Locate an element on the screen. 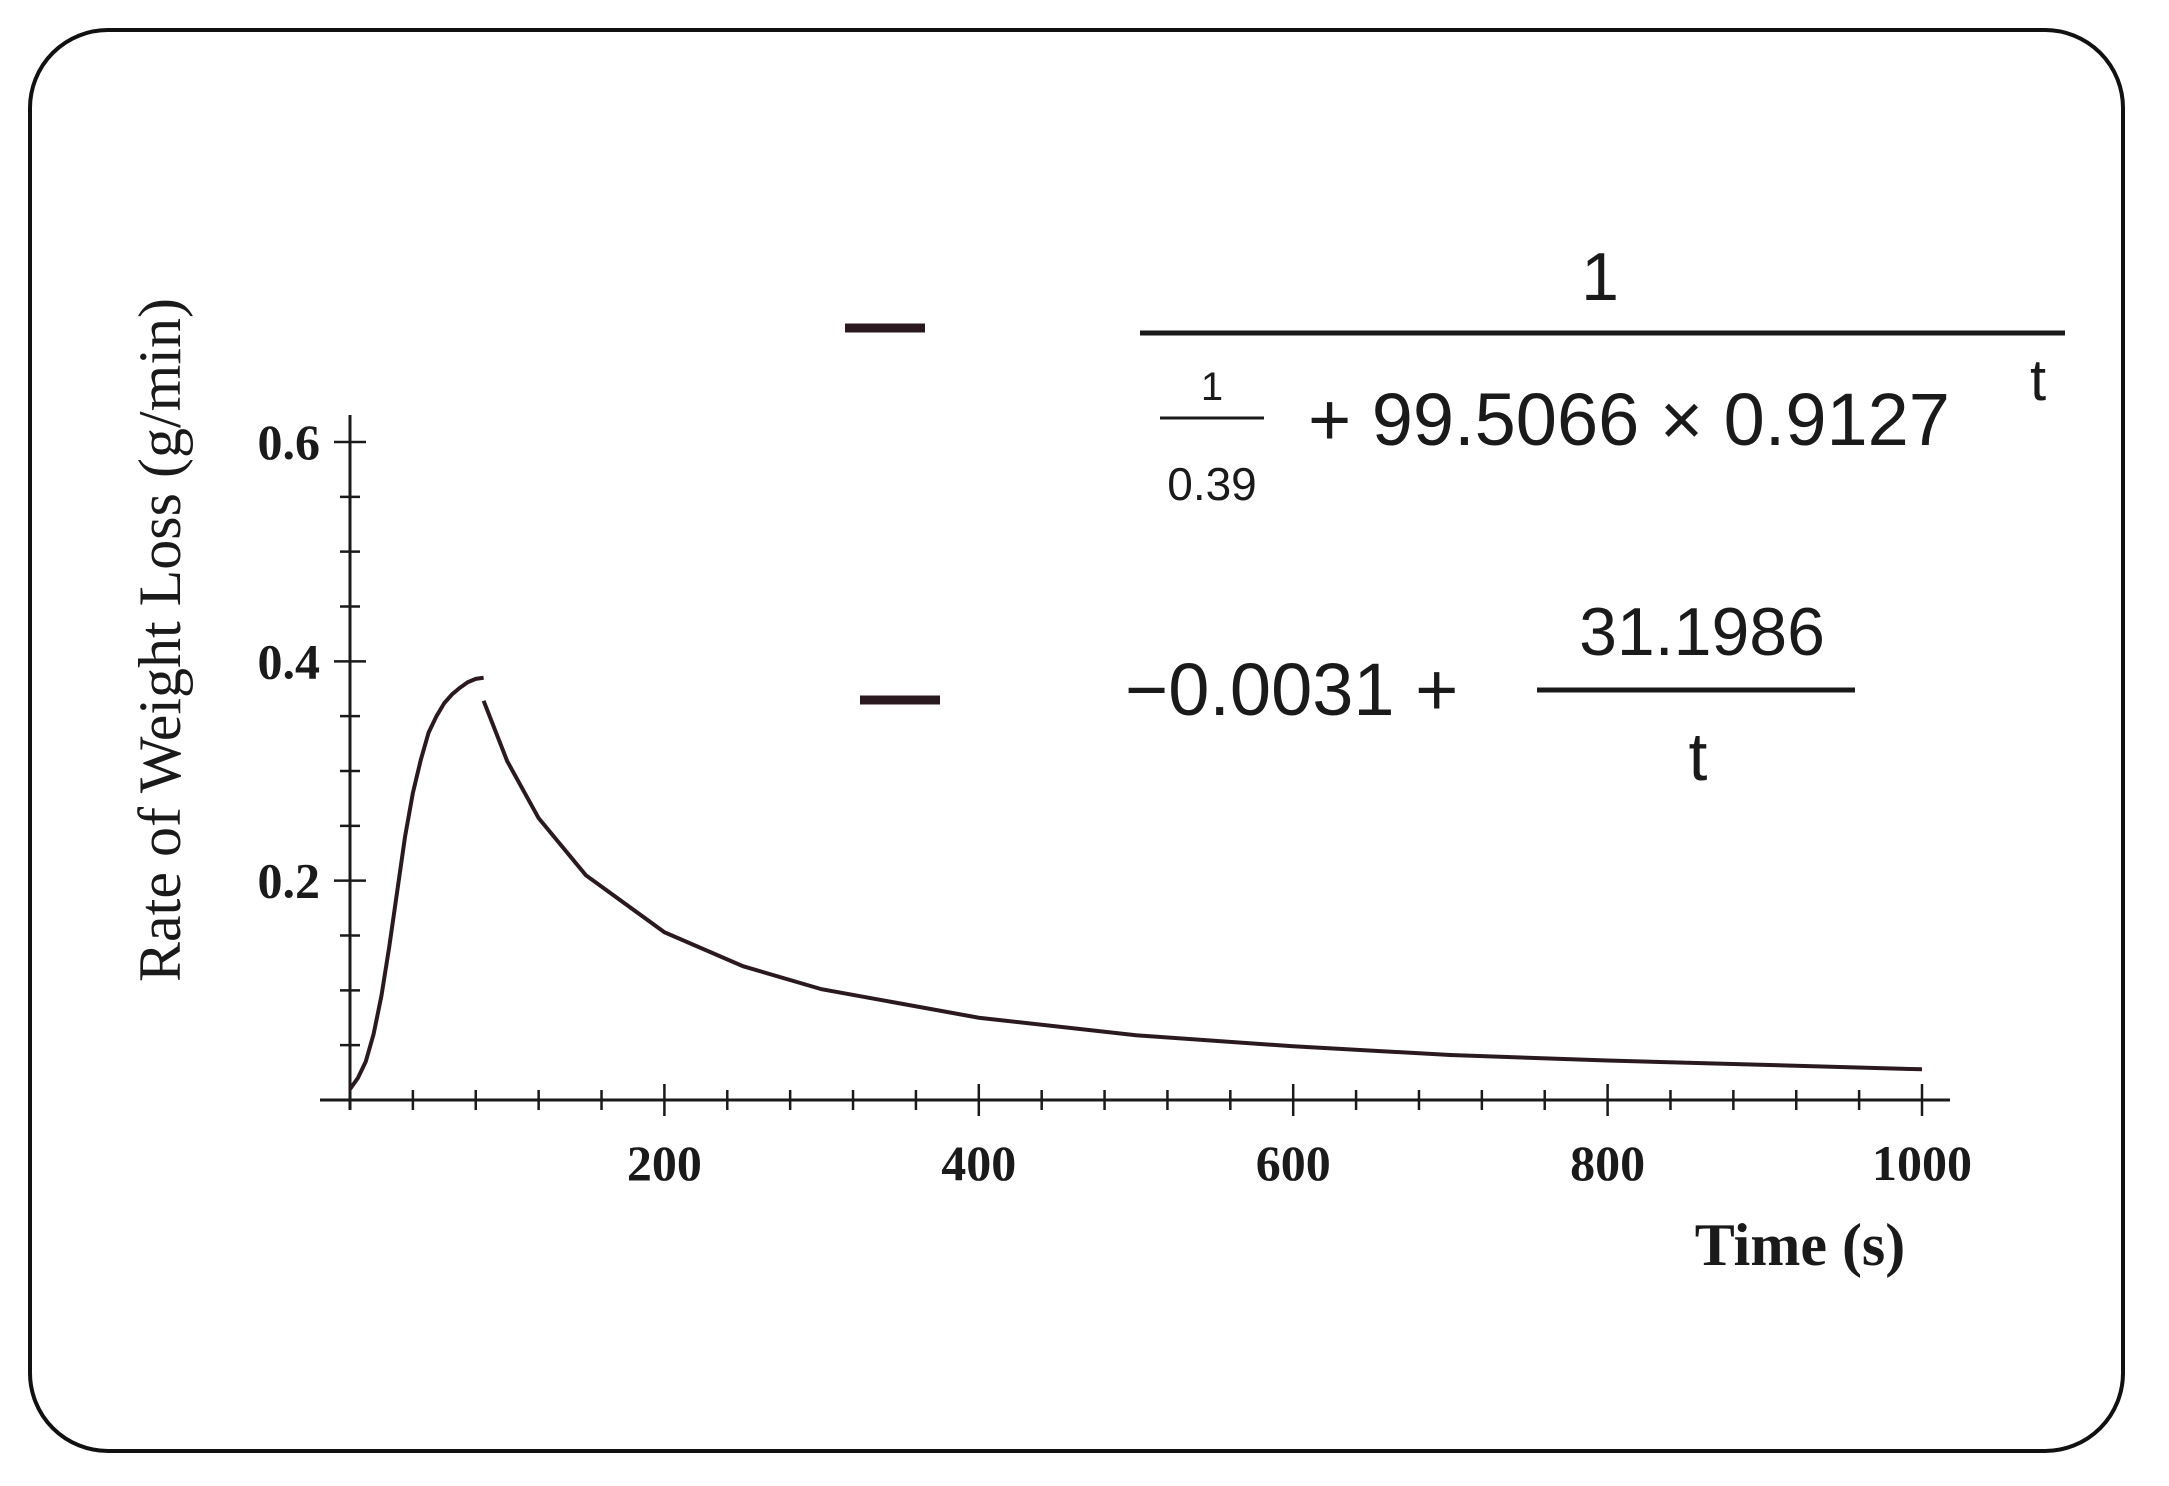 This screenshot has width=2169, height=1486. legend-2-constant: −0.0031 + is located at coordinates (1291, 689).